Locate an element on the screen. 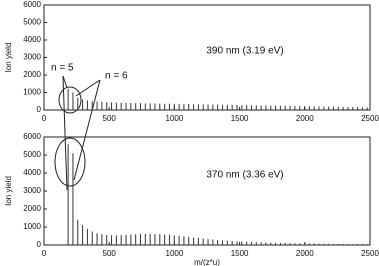  x-axis-label: m/(z*u) is located at coordinates (207, 262).